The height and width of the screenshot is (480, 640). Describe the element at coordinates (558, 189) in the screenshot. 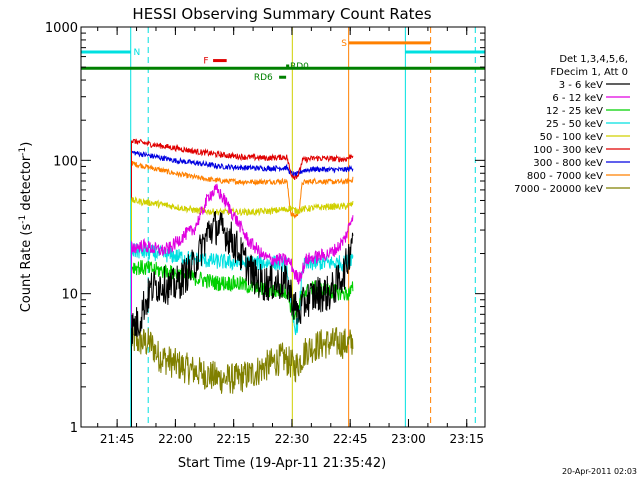

I see `legend-entry-8: 7000 - 20000 keV` at that location.